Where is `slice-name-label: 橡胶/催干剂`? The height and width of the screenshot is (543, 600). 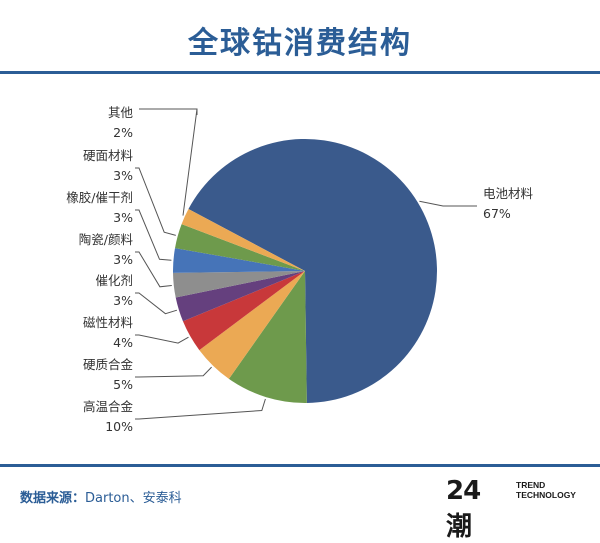 slice-name-label: 橡胶/催干剂 is located at coordinates (99, 197).